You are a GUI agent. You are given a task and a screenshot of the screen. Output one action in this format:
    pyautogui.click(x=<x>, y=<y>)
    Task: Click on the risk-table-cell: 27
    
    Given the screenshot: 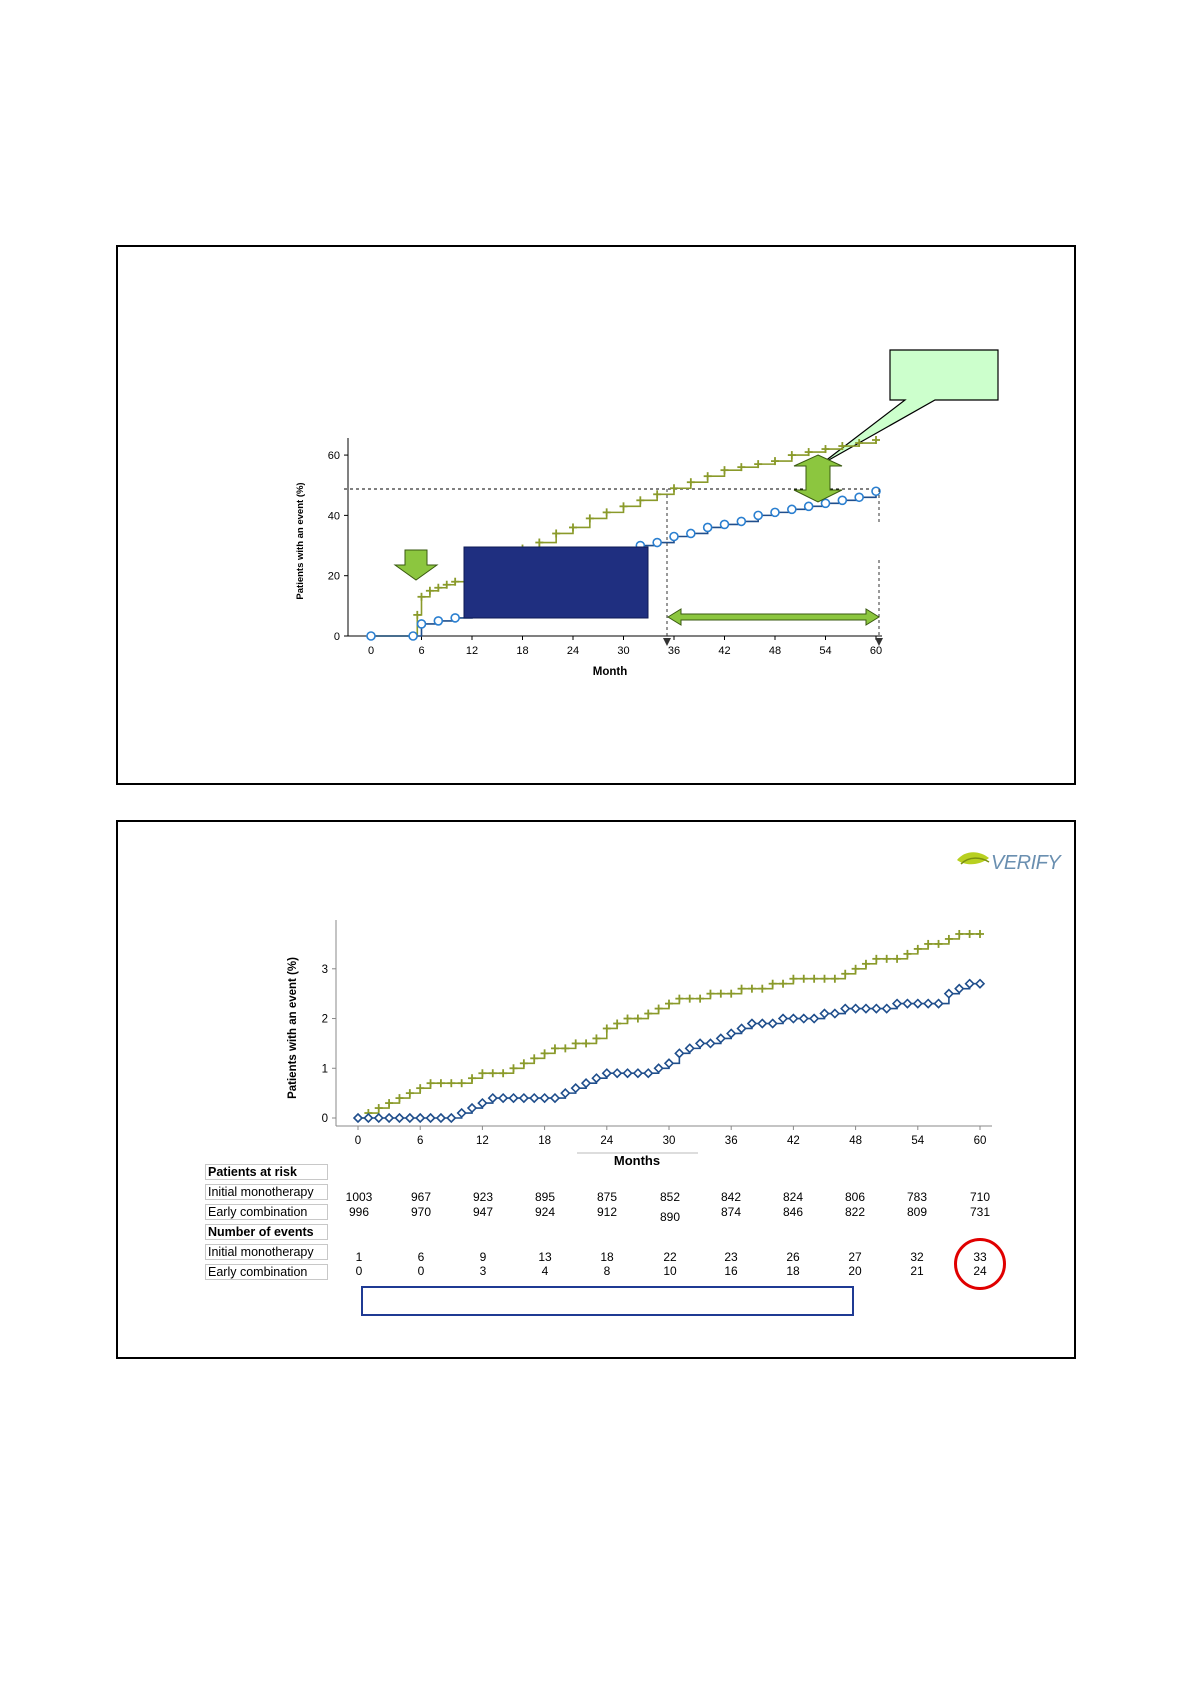 What is the action you would take?
    pyautogui.click(x=855, y=1257)
    